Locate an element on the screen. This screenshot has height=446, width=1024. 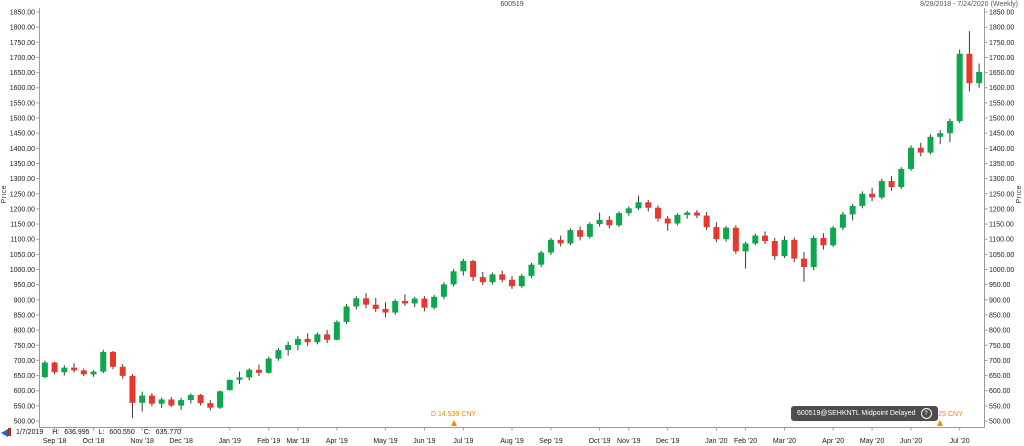
info-icon: ? is located at coordinates (926, 413).